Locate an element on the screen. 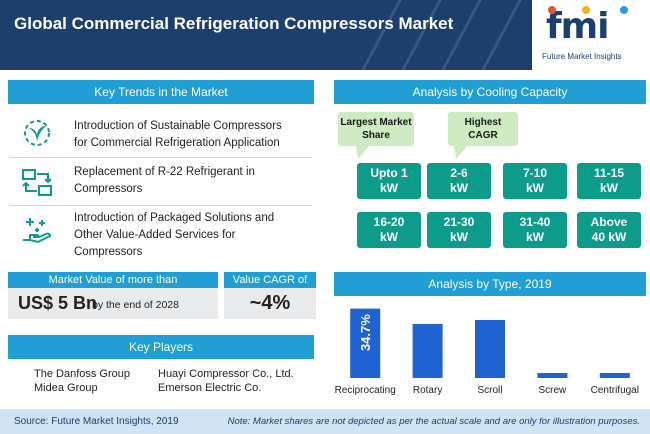 The image size is (650, 434). bar-reciprocating is located at coordinates (365, 343).